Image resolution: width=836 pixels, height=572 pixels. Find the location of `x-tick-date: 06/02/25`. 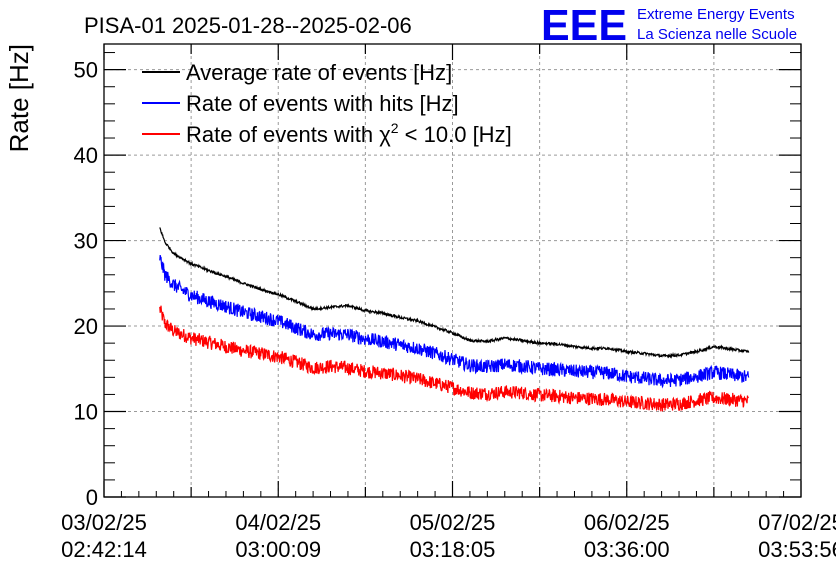

x-tick-date: 06/02/25 is located at coordinates (627, 522).